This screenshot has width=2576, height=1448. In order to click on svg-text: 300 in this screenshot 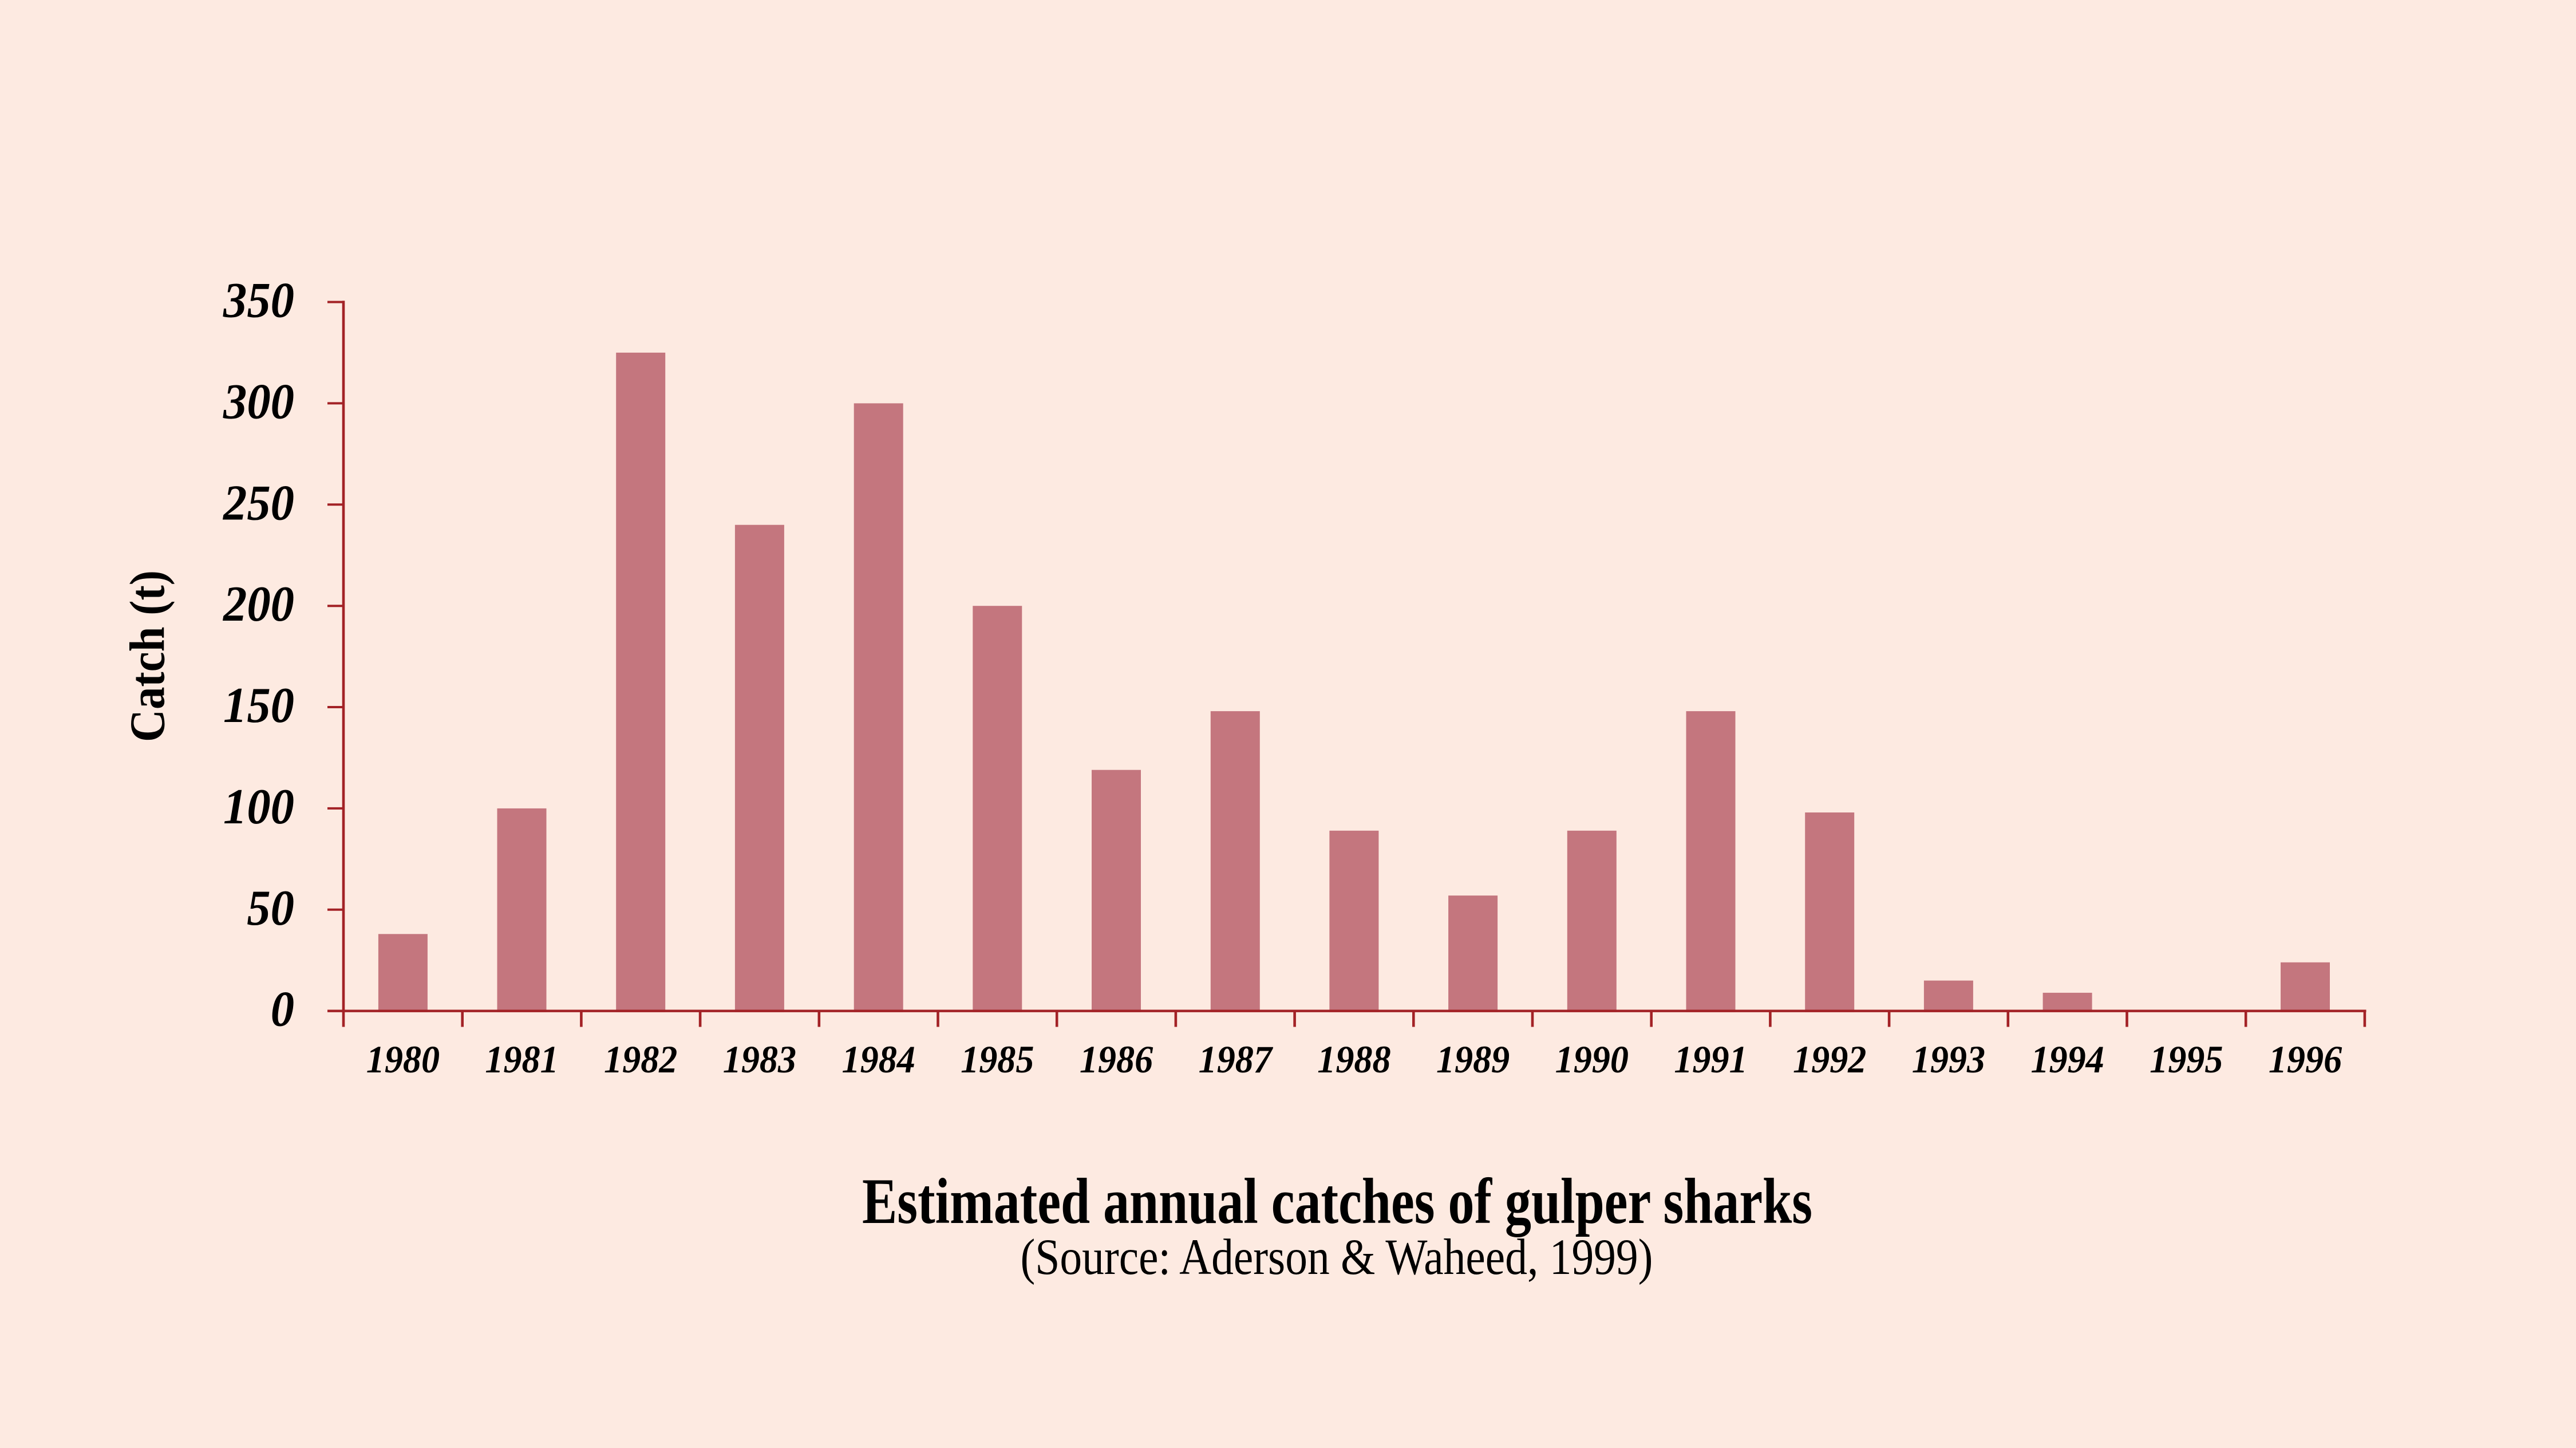, I will do `click(258, 401)`.